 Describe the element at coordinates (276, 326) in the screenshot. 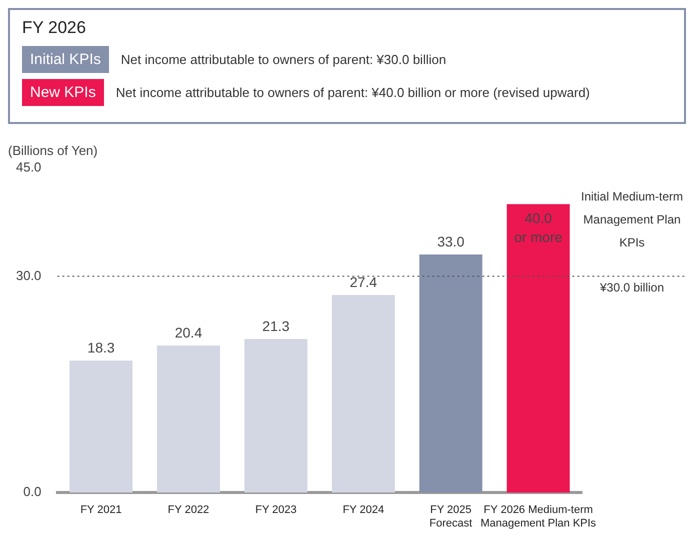

I see `data-label: 21.3` at that location.